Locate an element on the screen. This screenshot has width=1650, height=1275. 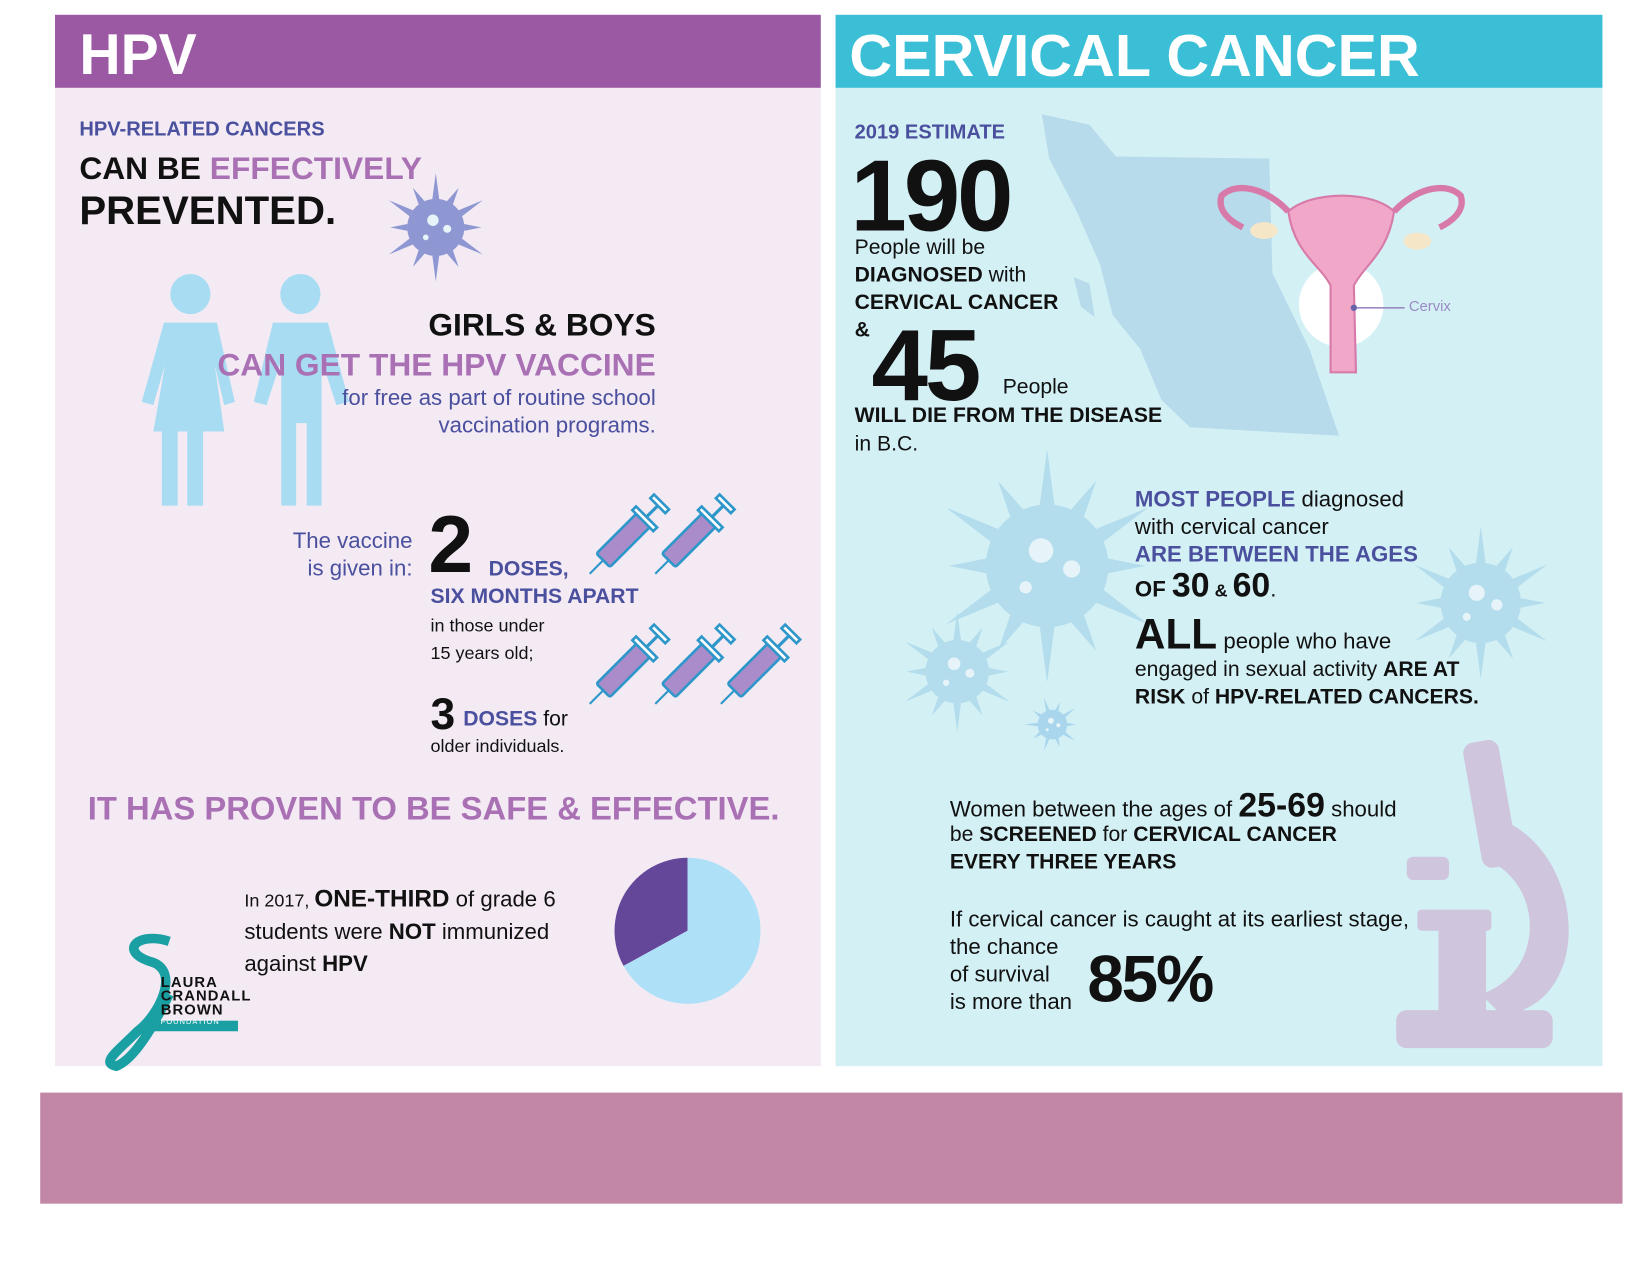
dose-count: 2 is located at coordinates (451, 545).